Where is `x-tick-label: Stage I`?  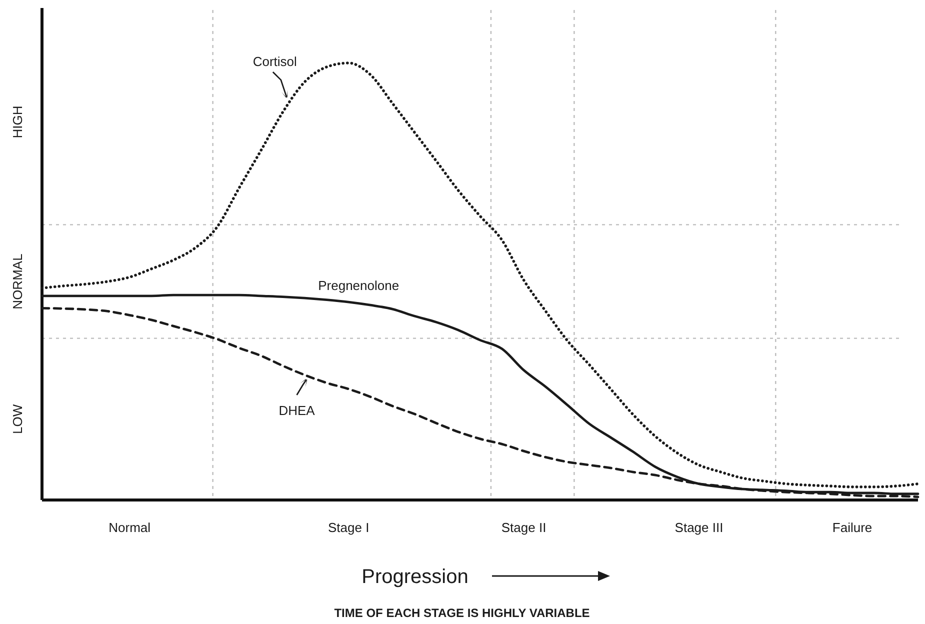 x-tick-label: Stage I is located at coordinates (349, 527).